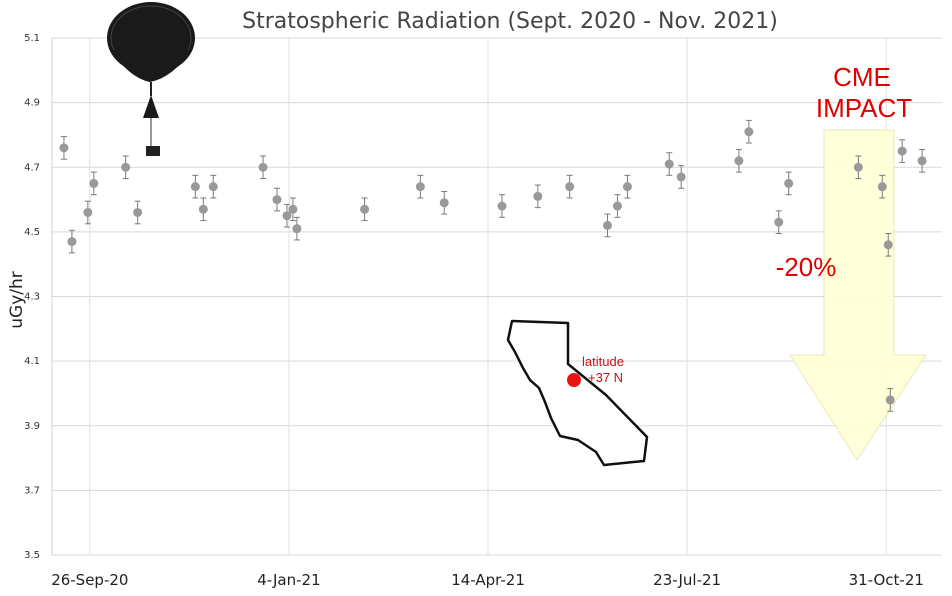 Image resolution: width=952 pixels, height=596 pixels. Describe the element at coordinates (89, 580) in the screenshot. I see `x-tick-label: 26-Sep-20` at that location.